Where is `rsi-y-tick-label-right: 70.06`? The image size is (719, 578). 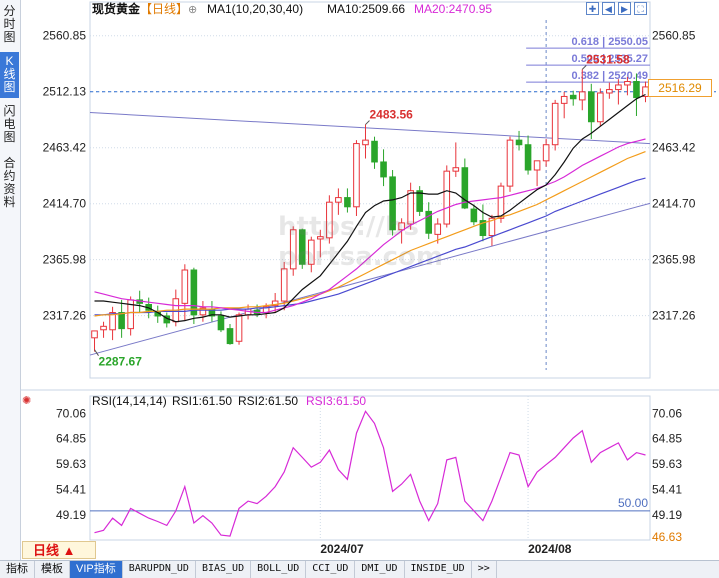
rsi-y-tick-label-right: 70.06 is located at coordinates (667, 413).